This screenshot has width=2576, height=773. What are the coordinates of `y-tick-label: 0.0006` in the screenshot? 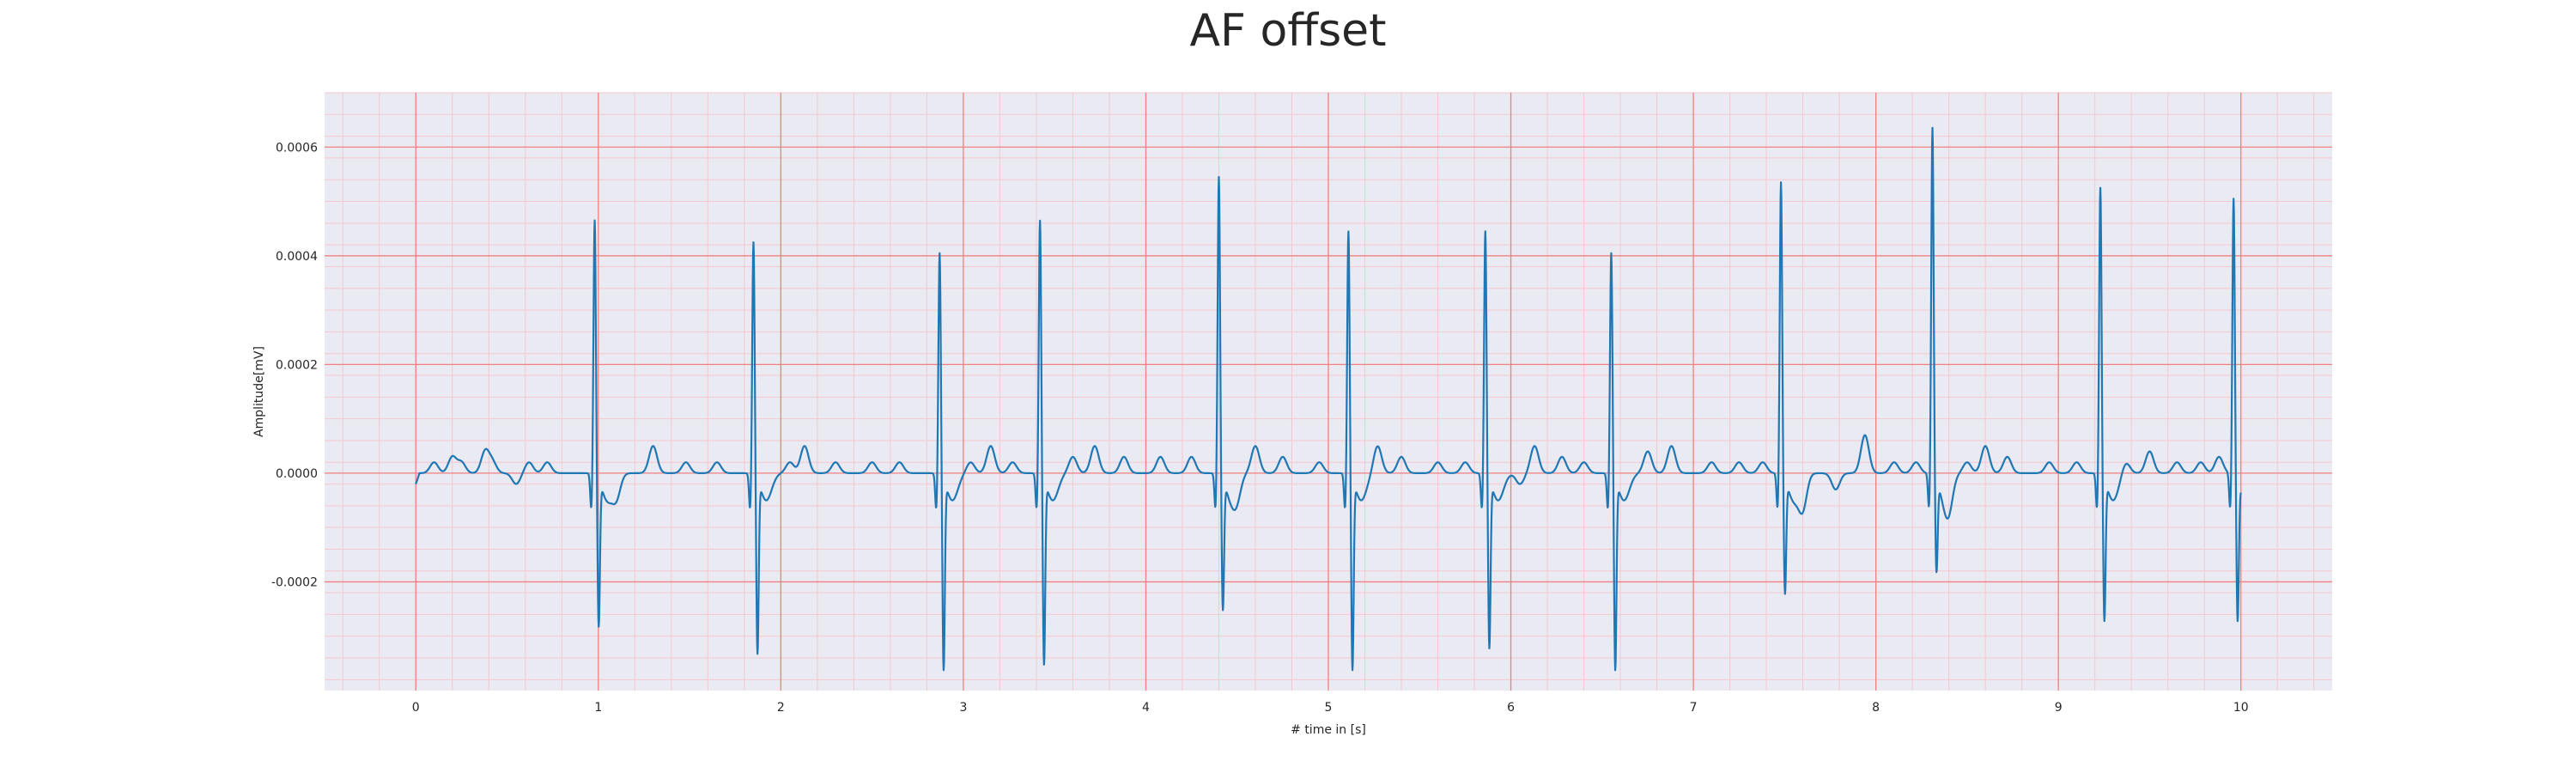 It's located at (297, 148).